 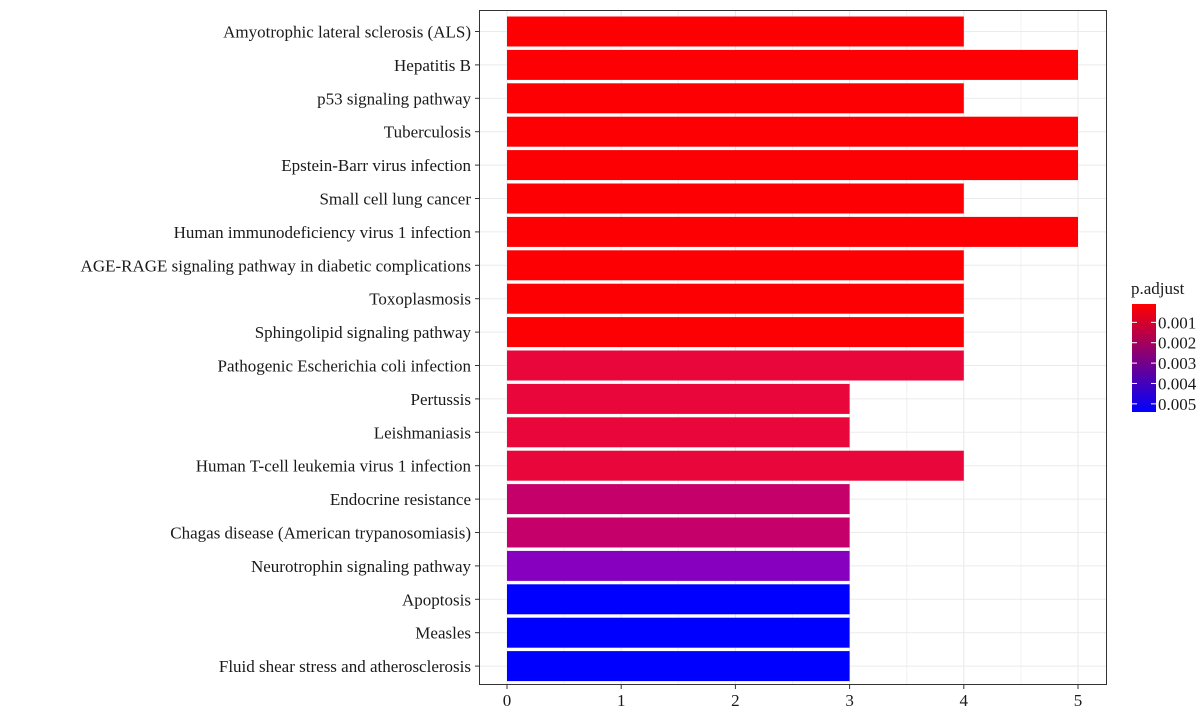 I want to click on y-tick-label: Toxoplasmosis, so click(x=420, y=299).